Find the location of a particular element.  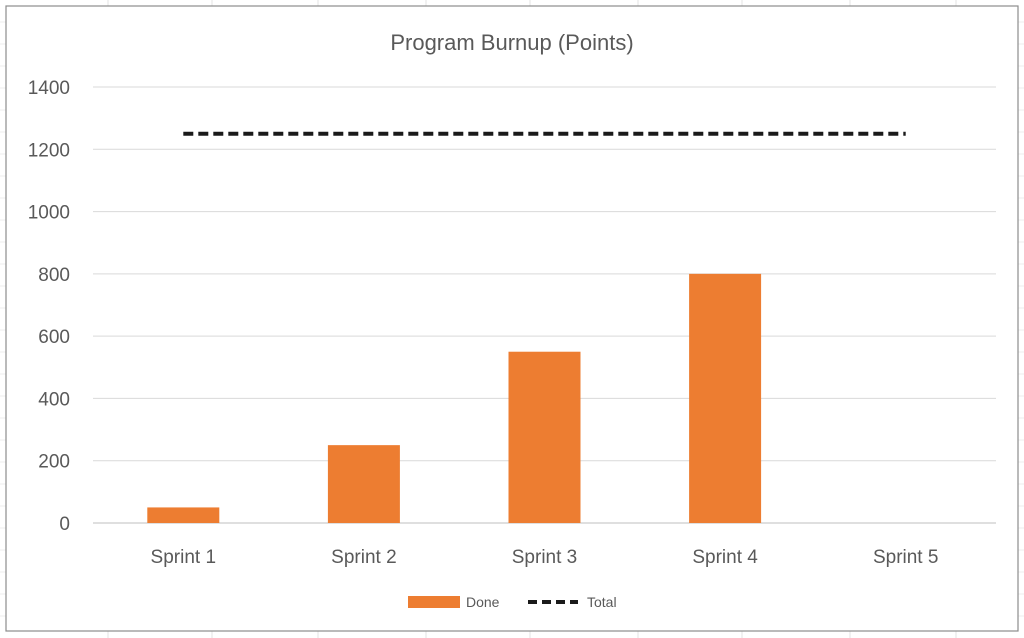

legend-label-total: Total is located at coordinates (602, 602).